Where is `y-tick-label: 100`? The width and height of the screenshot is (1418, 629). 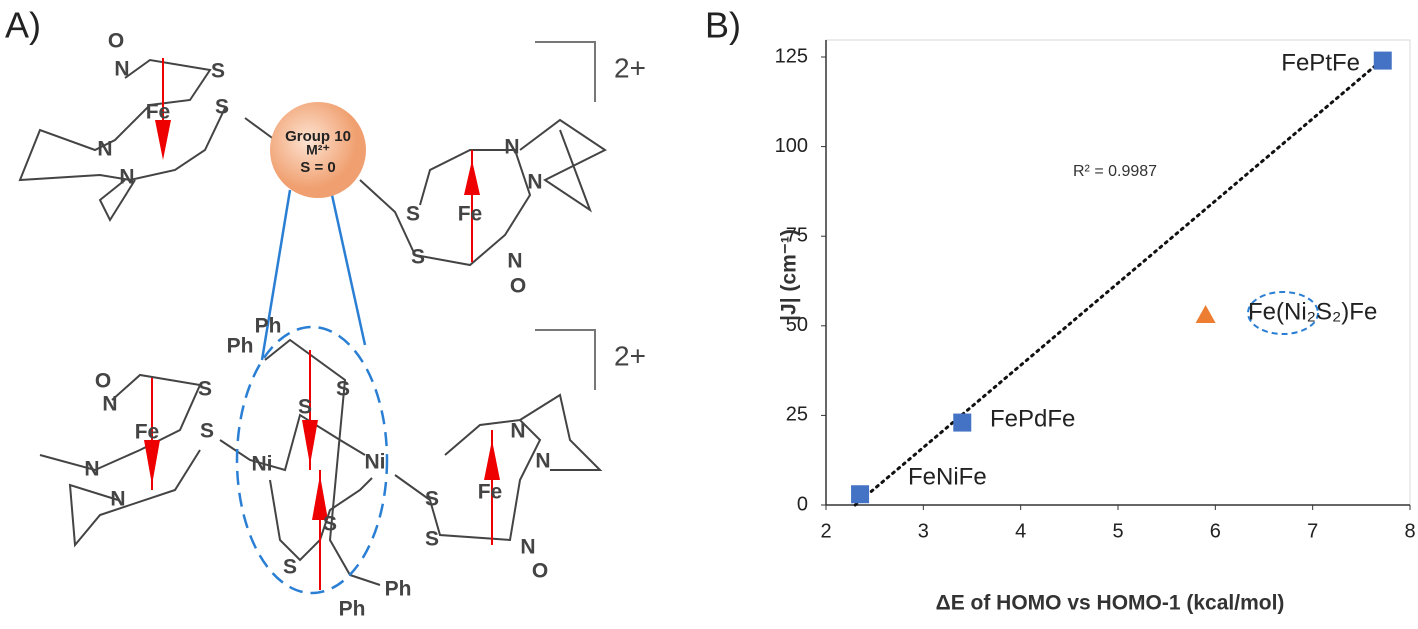 y-tick-label: 100 is located at coordinates (791, 146).